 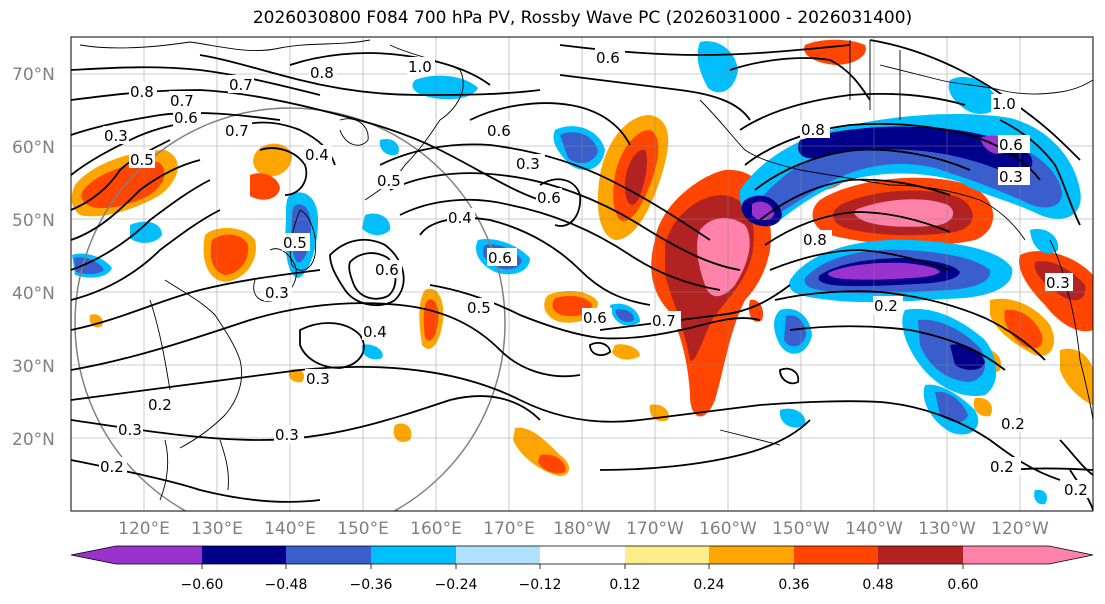 What do you see at coordinates (33, 75) in the screenshot?
I see `lat-label: 70°N` at bounding box center [33, 75].